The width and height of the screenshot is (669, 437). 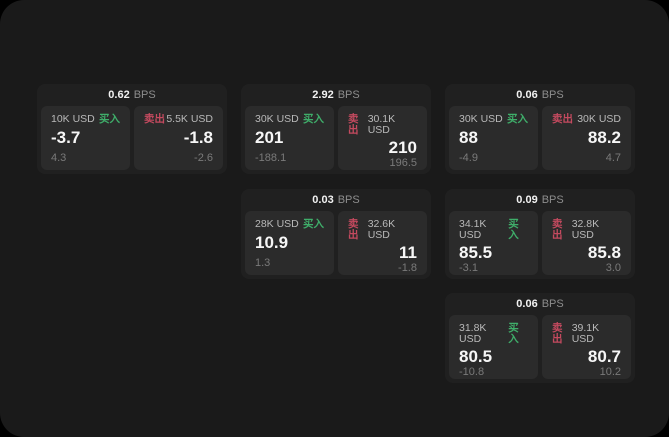 I want to click on sell-quote-tile: 卖出 30K USD 88.2 4.7, so click(x=586, y=138).